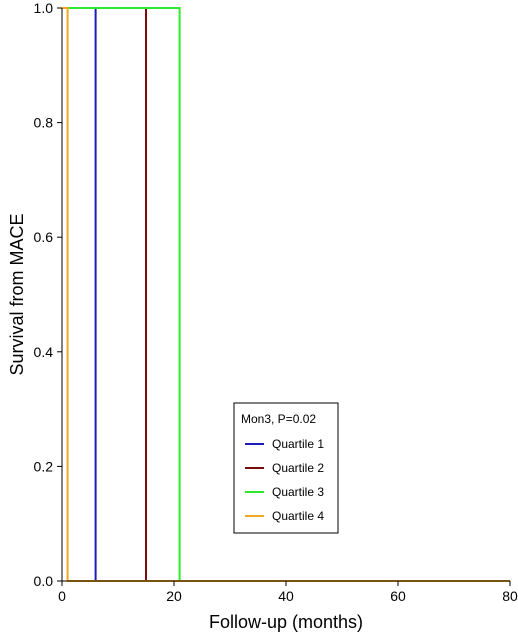 Image resolution: width=518 pixels, height=643 pixels. What do you see at coordinates (298, 444) in the screenshot?
I see `legend-label-1: Quartile 1` at bounding box center [298, 444].